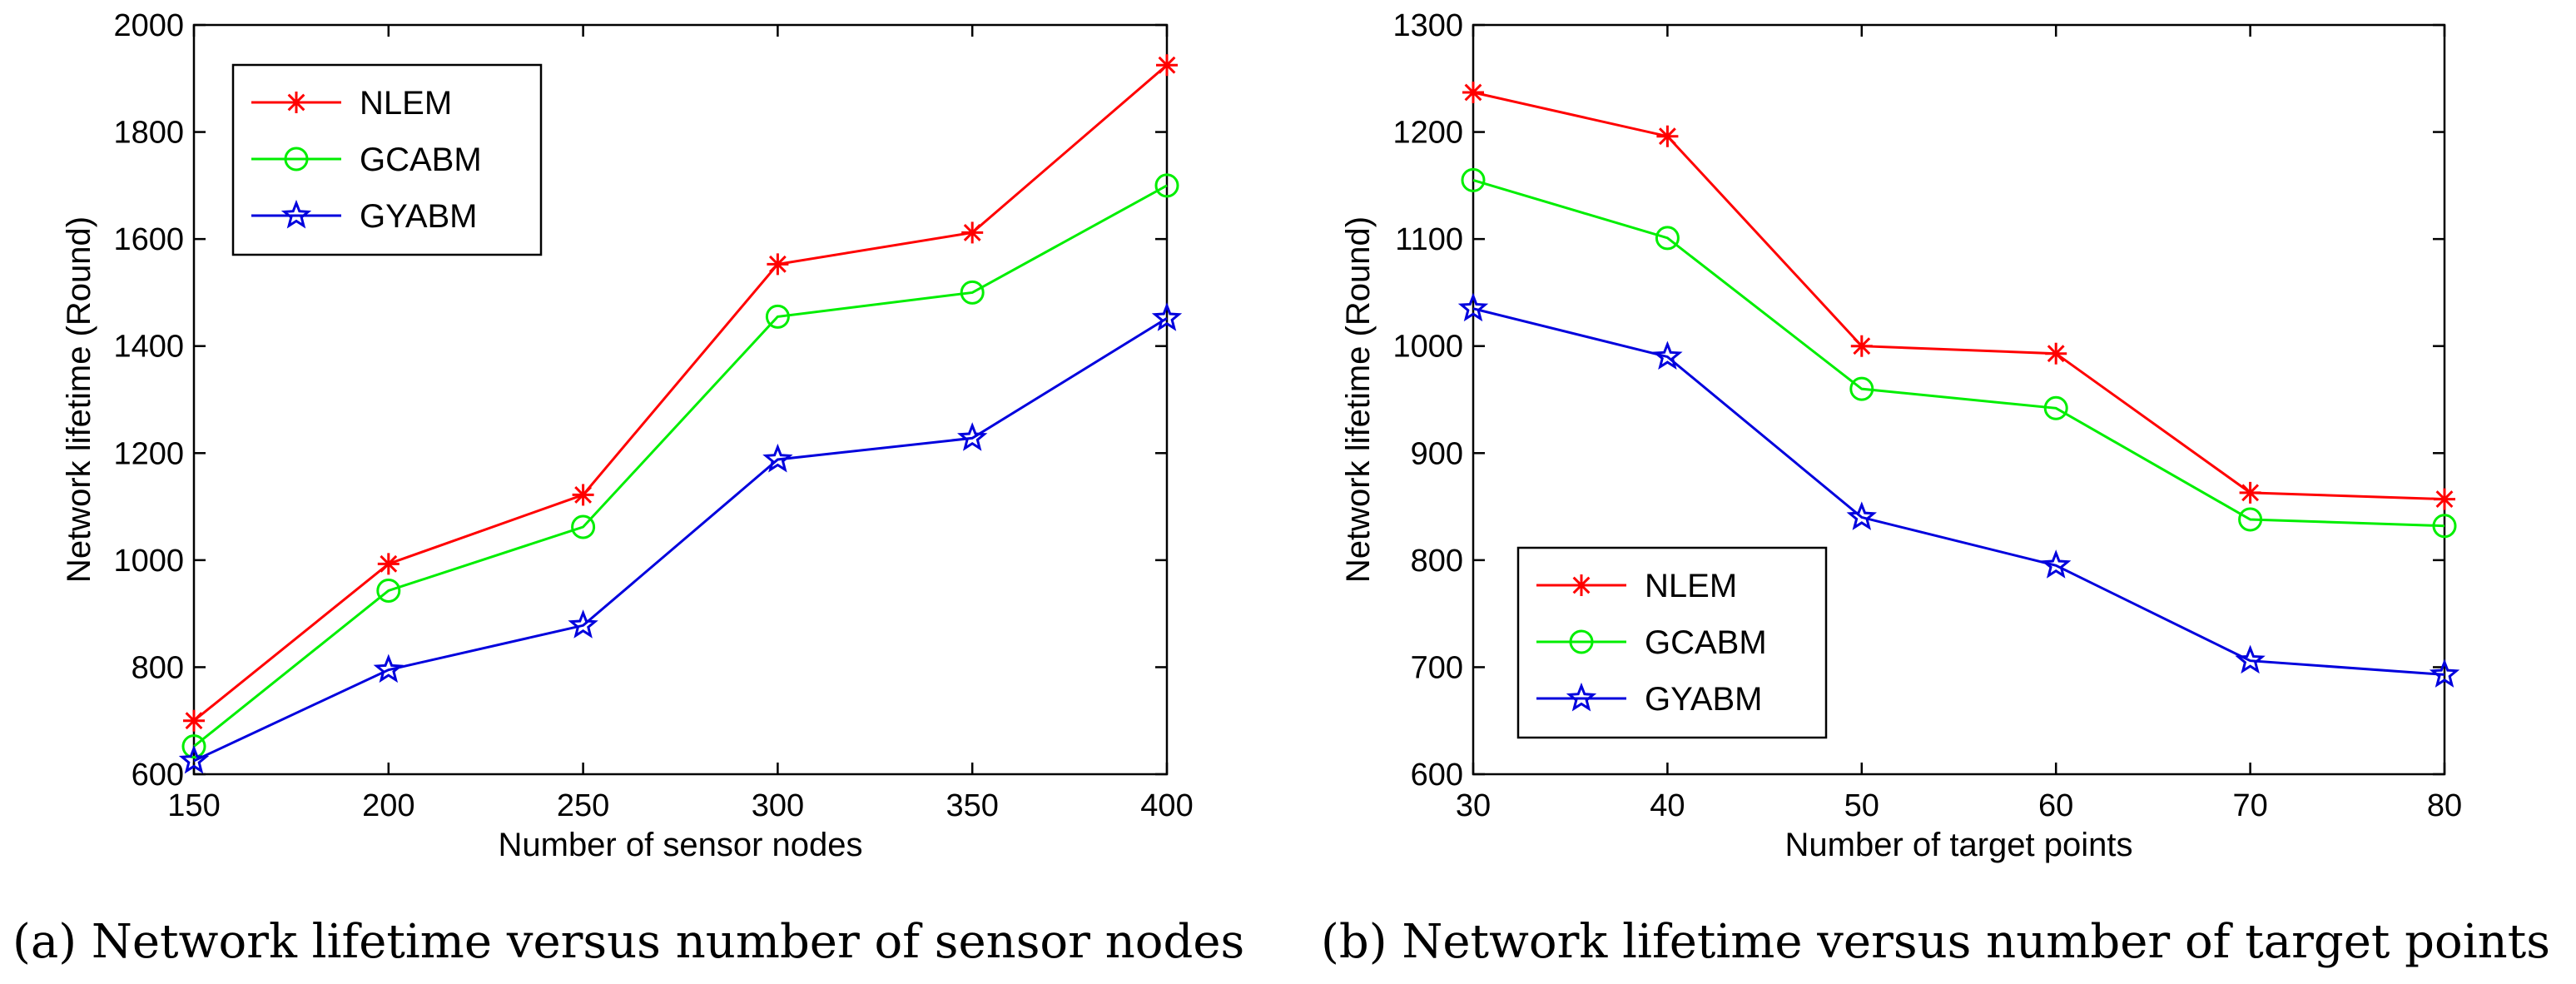  What do you see at coordinates (148, 133) in the screenshot?
I see `y-tick-label: 1800` at bounding box center [148, 133].